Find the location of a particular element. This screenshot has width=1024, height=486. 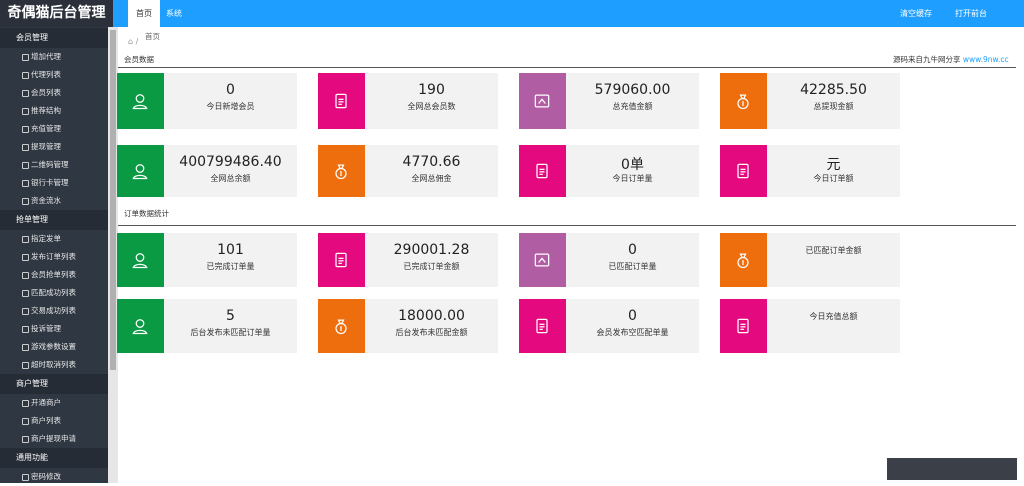

section-title: 订单数据统计 is located at coordinates (146, 213).